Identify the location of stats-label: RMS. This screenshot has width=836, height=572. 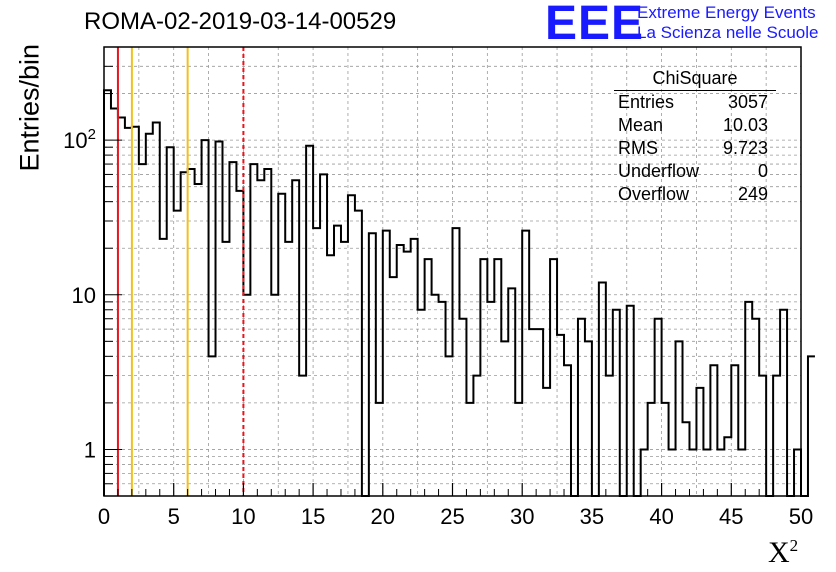
(638, 148).